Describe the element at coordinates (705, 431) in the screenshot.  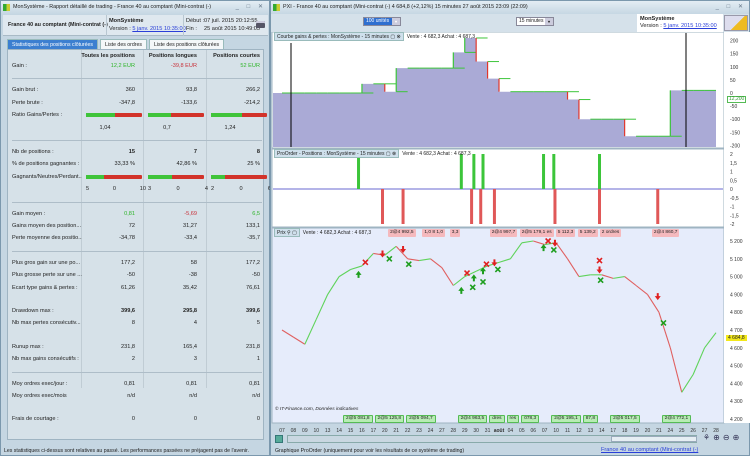
I see `date-tick: 27` at that location.